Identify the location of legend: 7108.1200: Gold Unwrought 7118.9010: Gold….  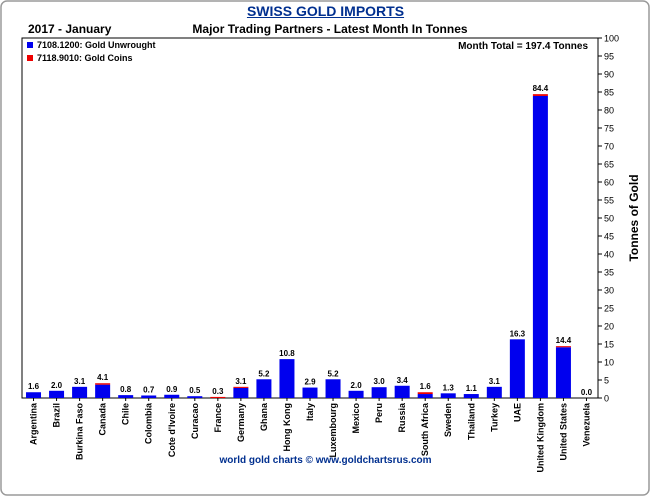
(91, 51).